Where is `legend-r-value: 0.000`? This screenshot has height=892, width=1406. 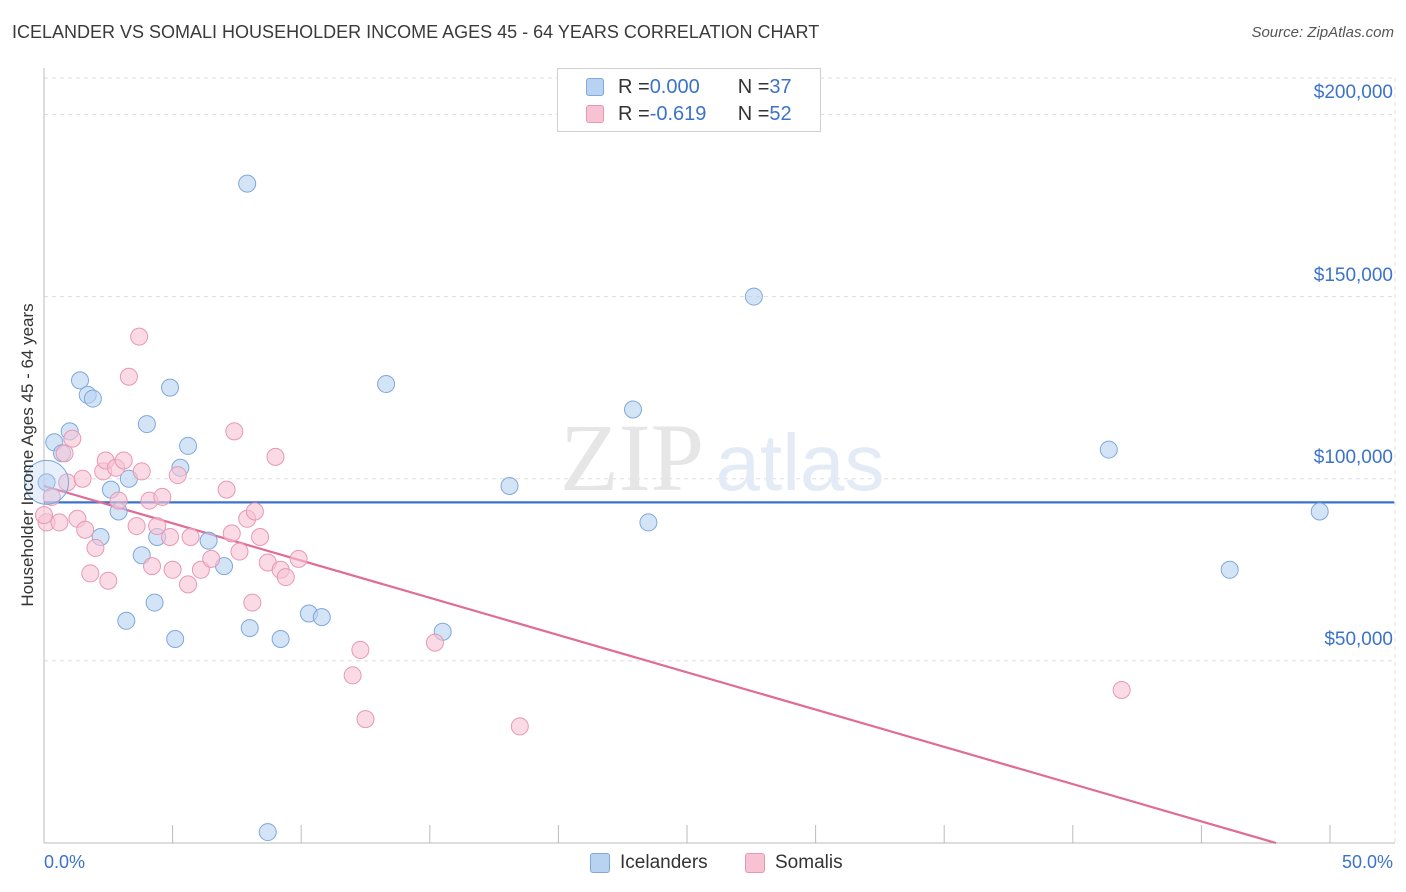
legend-r-value: 0.000 is located at coordinates (674, 86).